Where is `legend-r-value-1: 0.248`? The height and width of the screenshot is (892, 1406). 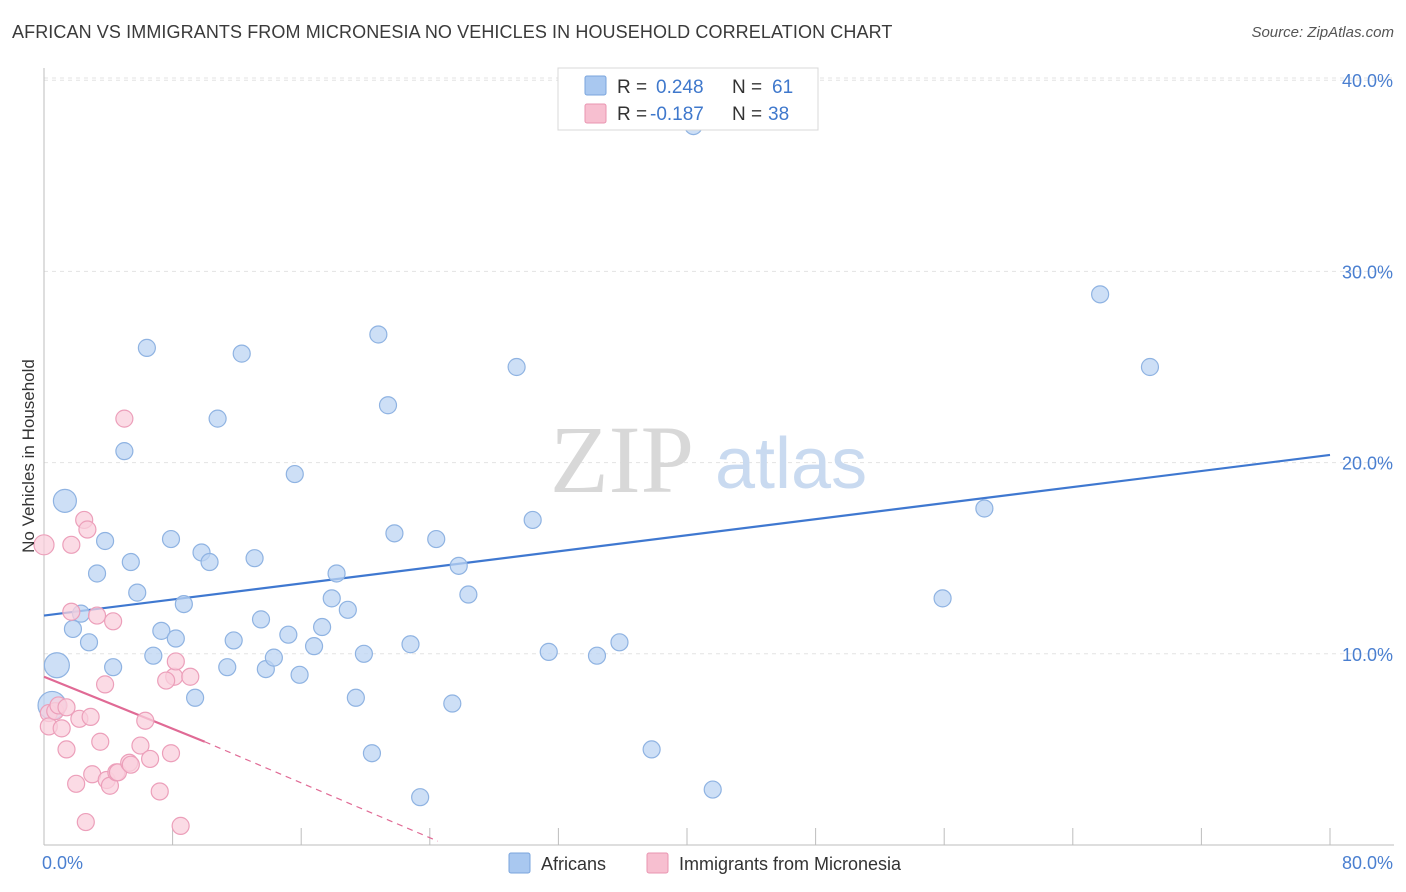
legend-r-value-1: 0.248 is located at coordinates (680, 87).